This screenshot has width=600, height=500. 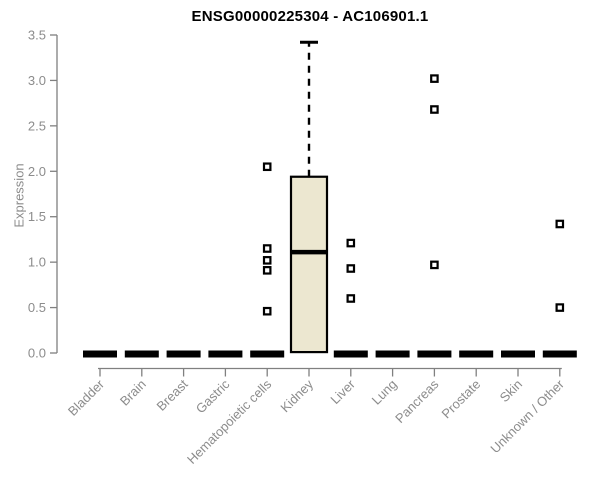 I want to click on y-tick-label: 3.5, so click(x=37, y=35).